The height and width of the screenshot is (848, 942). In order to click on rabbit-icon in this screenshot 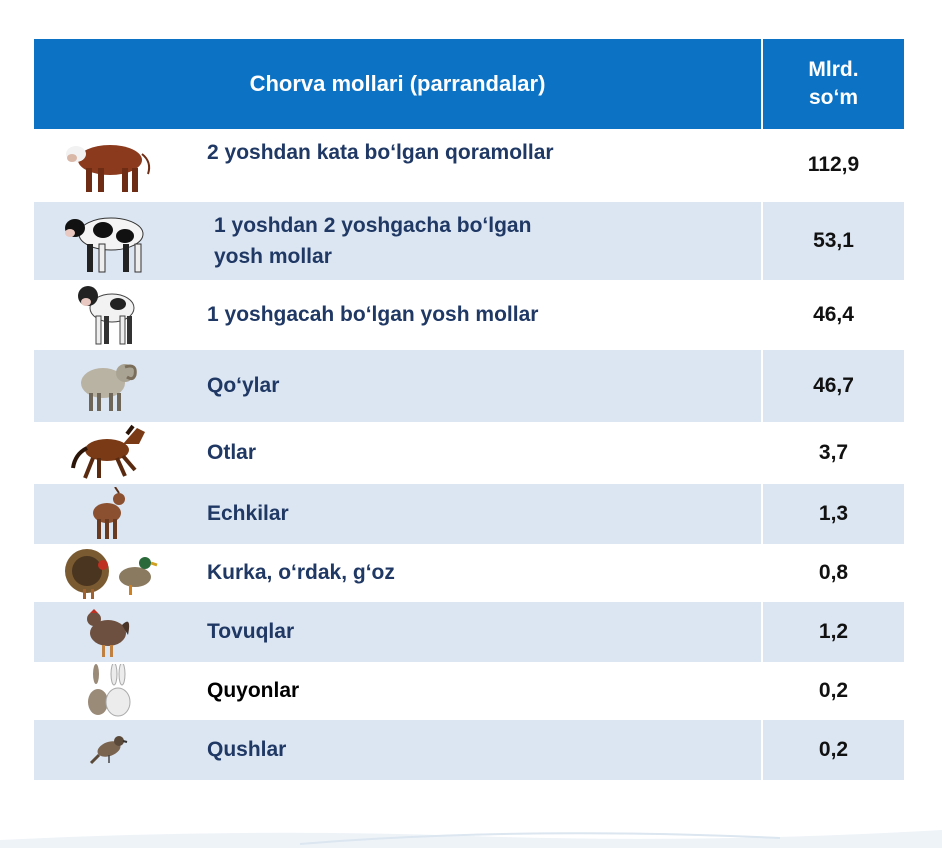, I will do `click(109, 691)`.